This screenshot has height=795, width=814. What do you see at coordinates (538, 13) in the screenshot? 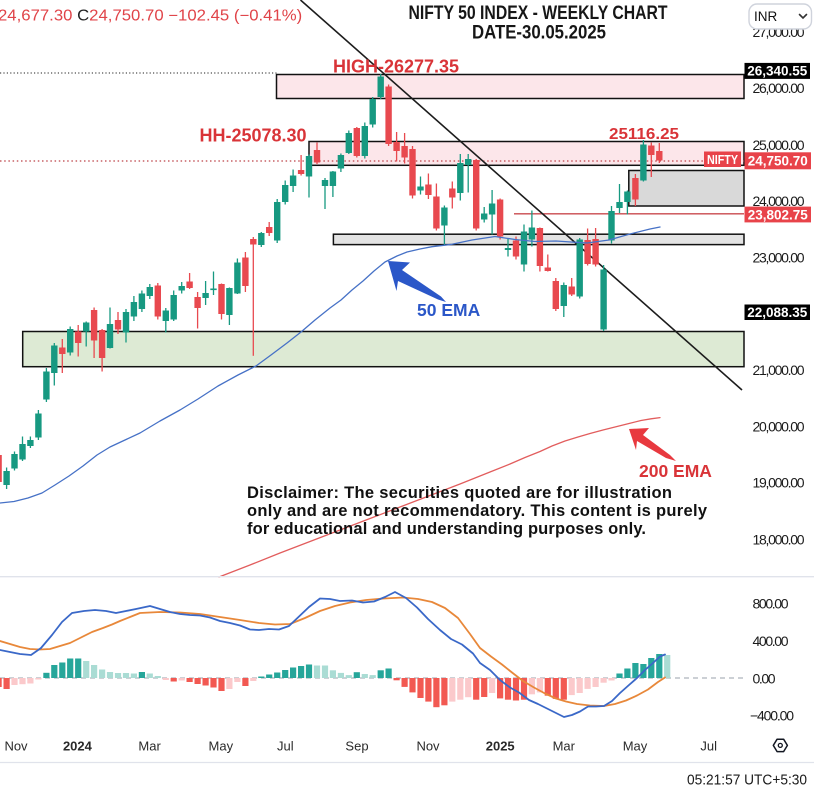
I see `svg-text: NIFTY 50 INDEX - WEEKLY CHART` at bounding box center [538, 13].